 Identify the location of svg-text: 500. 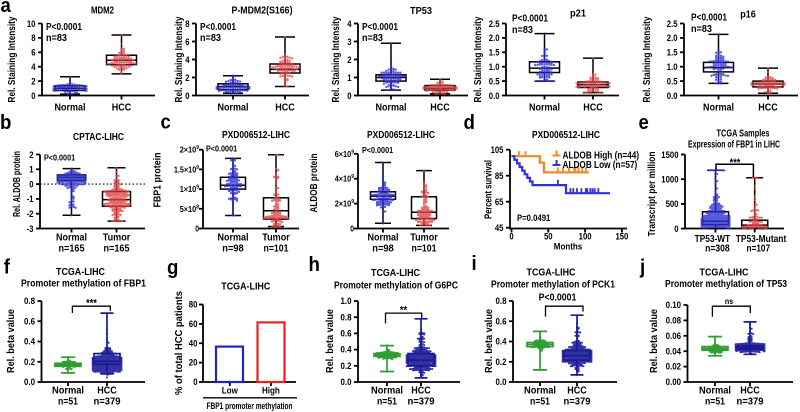
(672, 204).